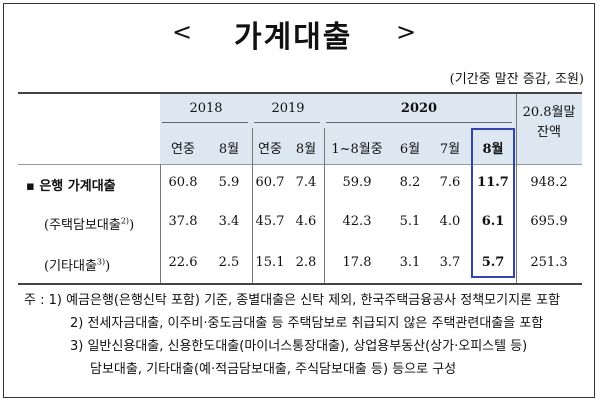 This screenshot has width=600, height=403. What do you see at coordinates (410, 149) in the screenshot?
I see `sub-header: 6월` at bounding box center [410, 149].